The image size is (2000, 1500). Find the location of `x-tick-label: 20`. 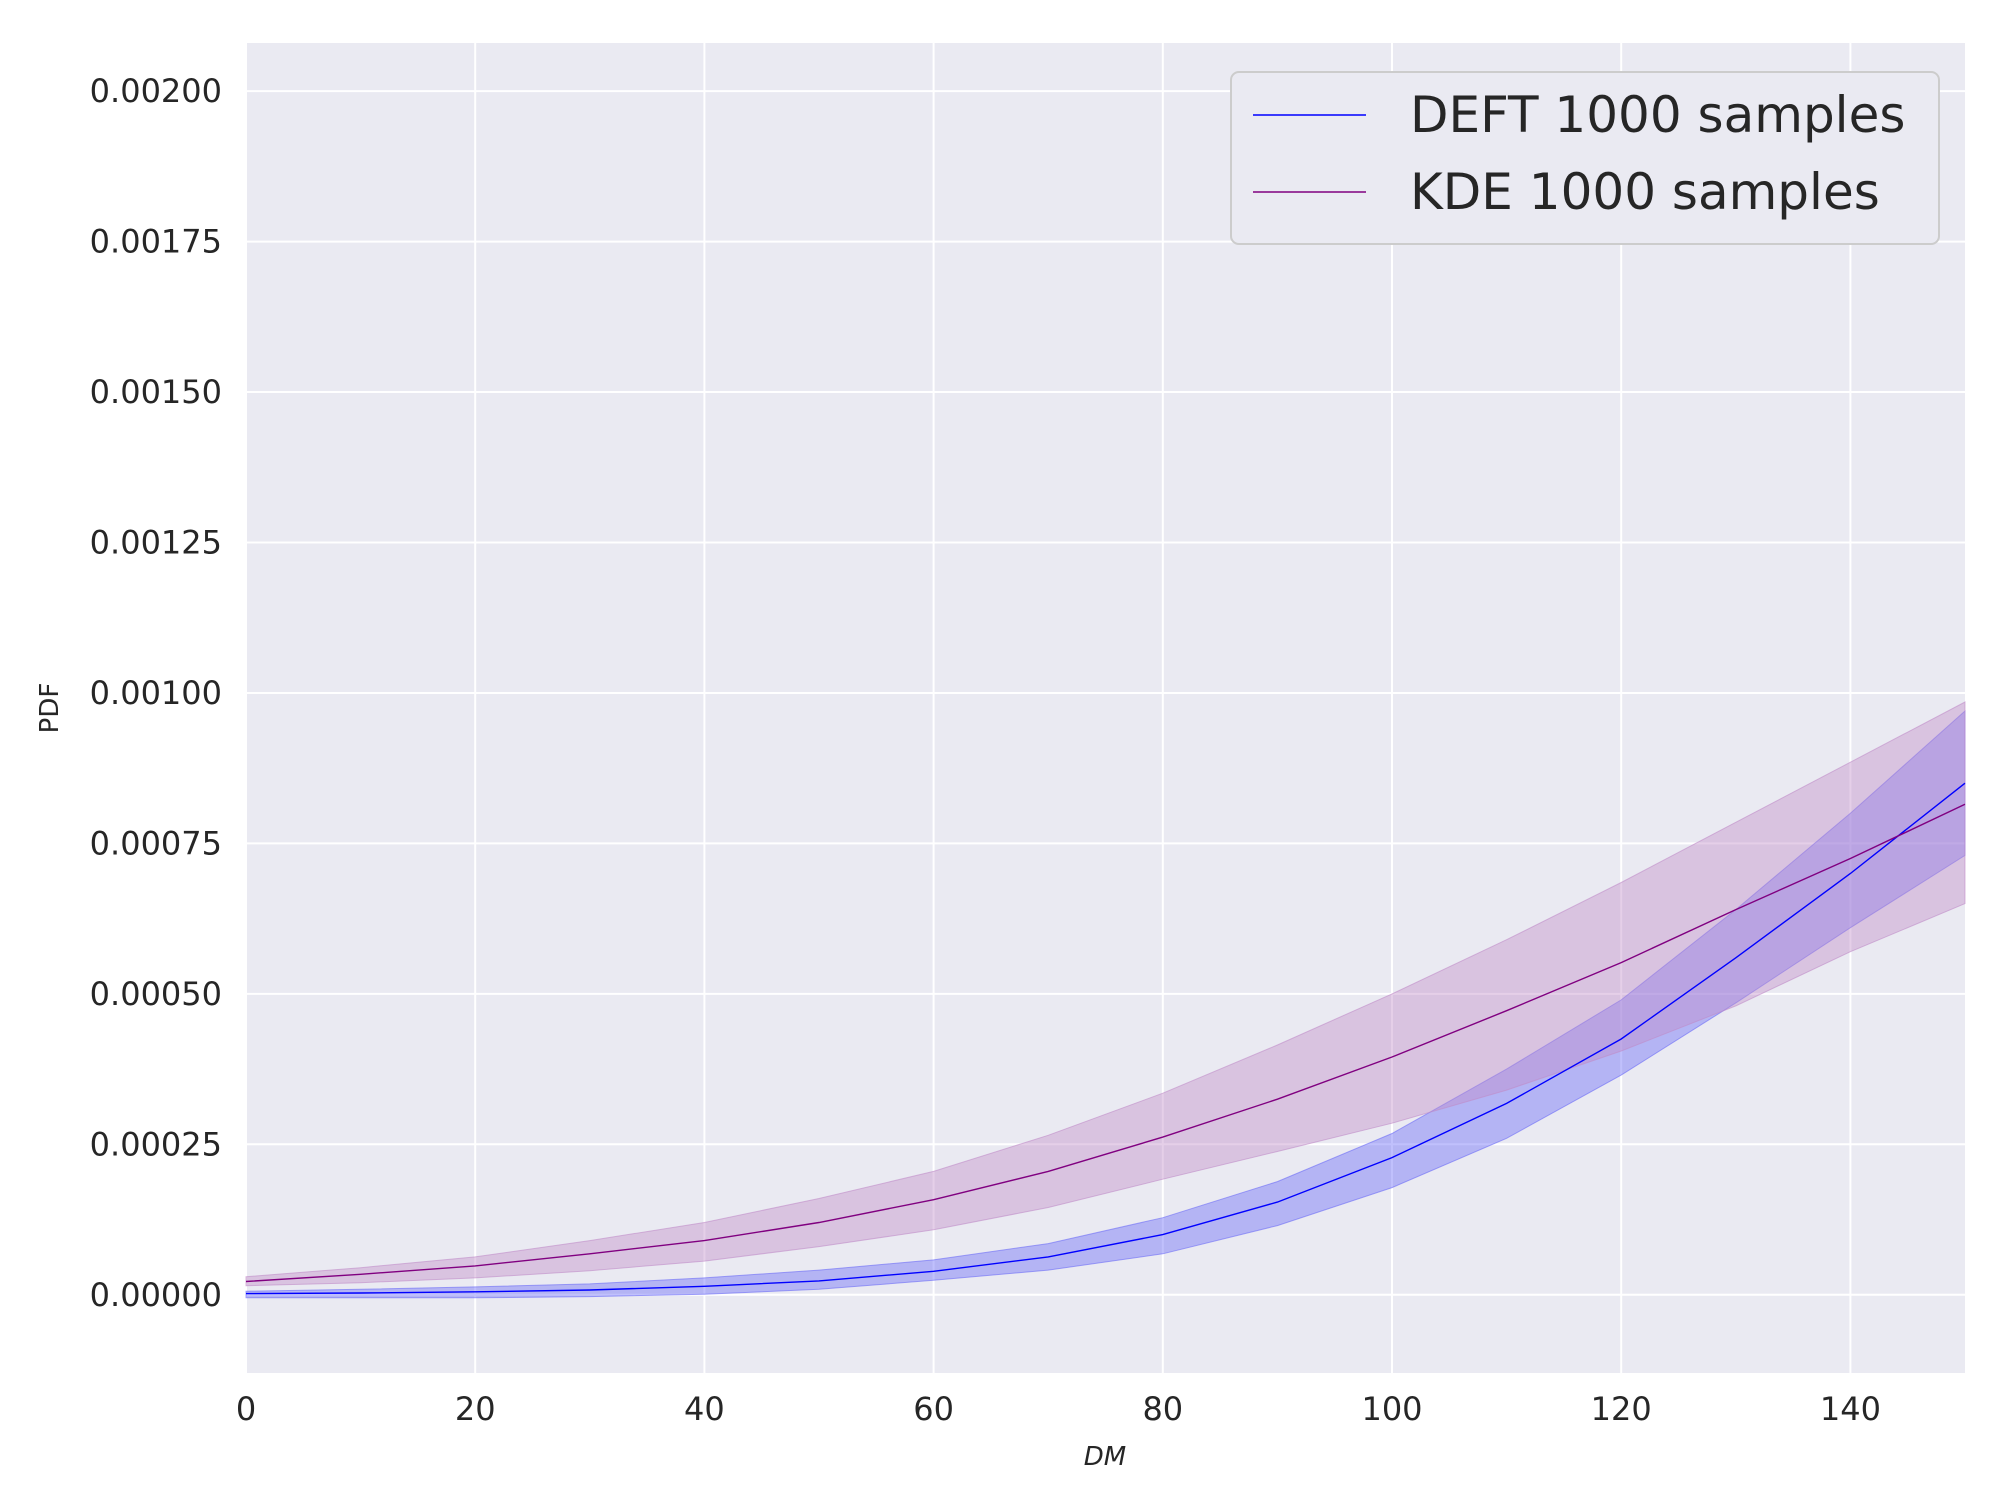

x-tick-label: 20 is located at coordinates (475, 1409).